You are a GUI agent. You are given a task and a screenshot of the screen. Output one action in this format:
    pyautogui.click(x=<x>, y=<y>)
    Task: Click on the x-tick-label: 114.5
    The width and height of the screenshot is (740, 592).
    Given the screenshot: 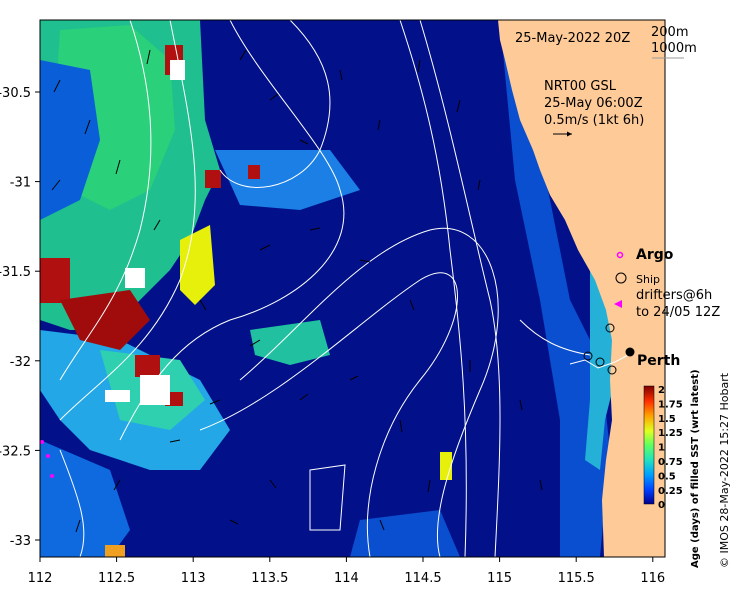 What is the action you would take?
    pyautogui.click(x=422, y=578)
    